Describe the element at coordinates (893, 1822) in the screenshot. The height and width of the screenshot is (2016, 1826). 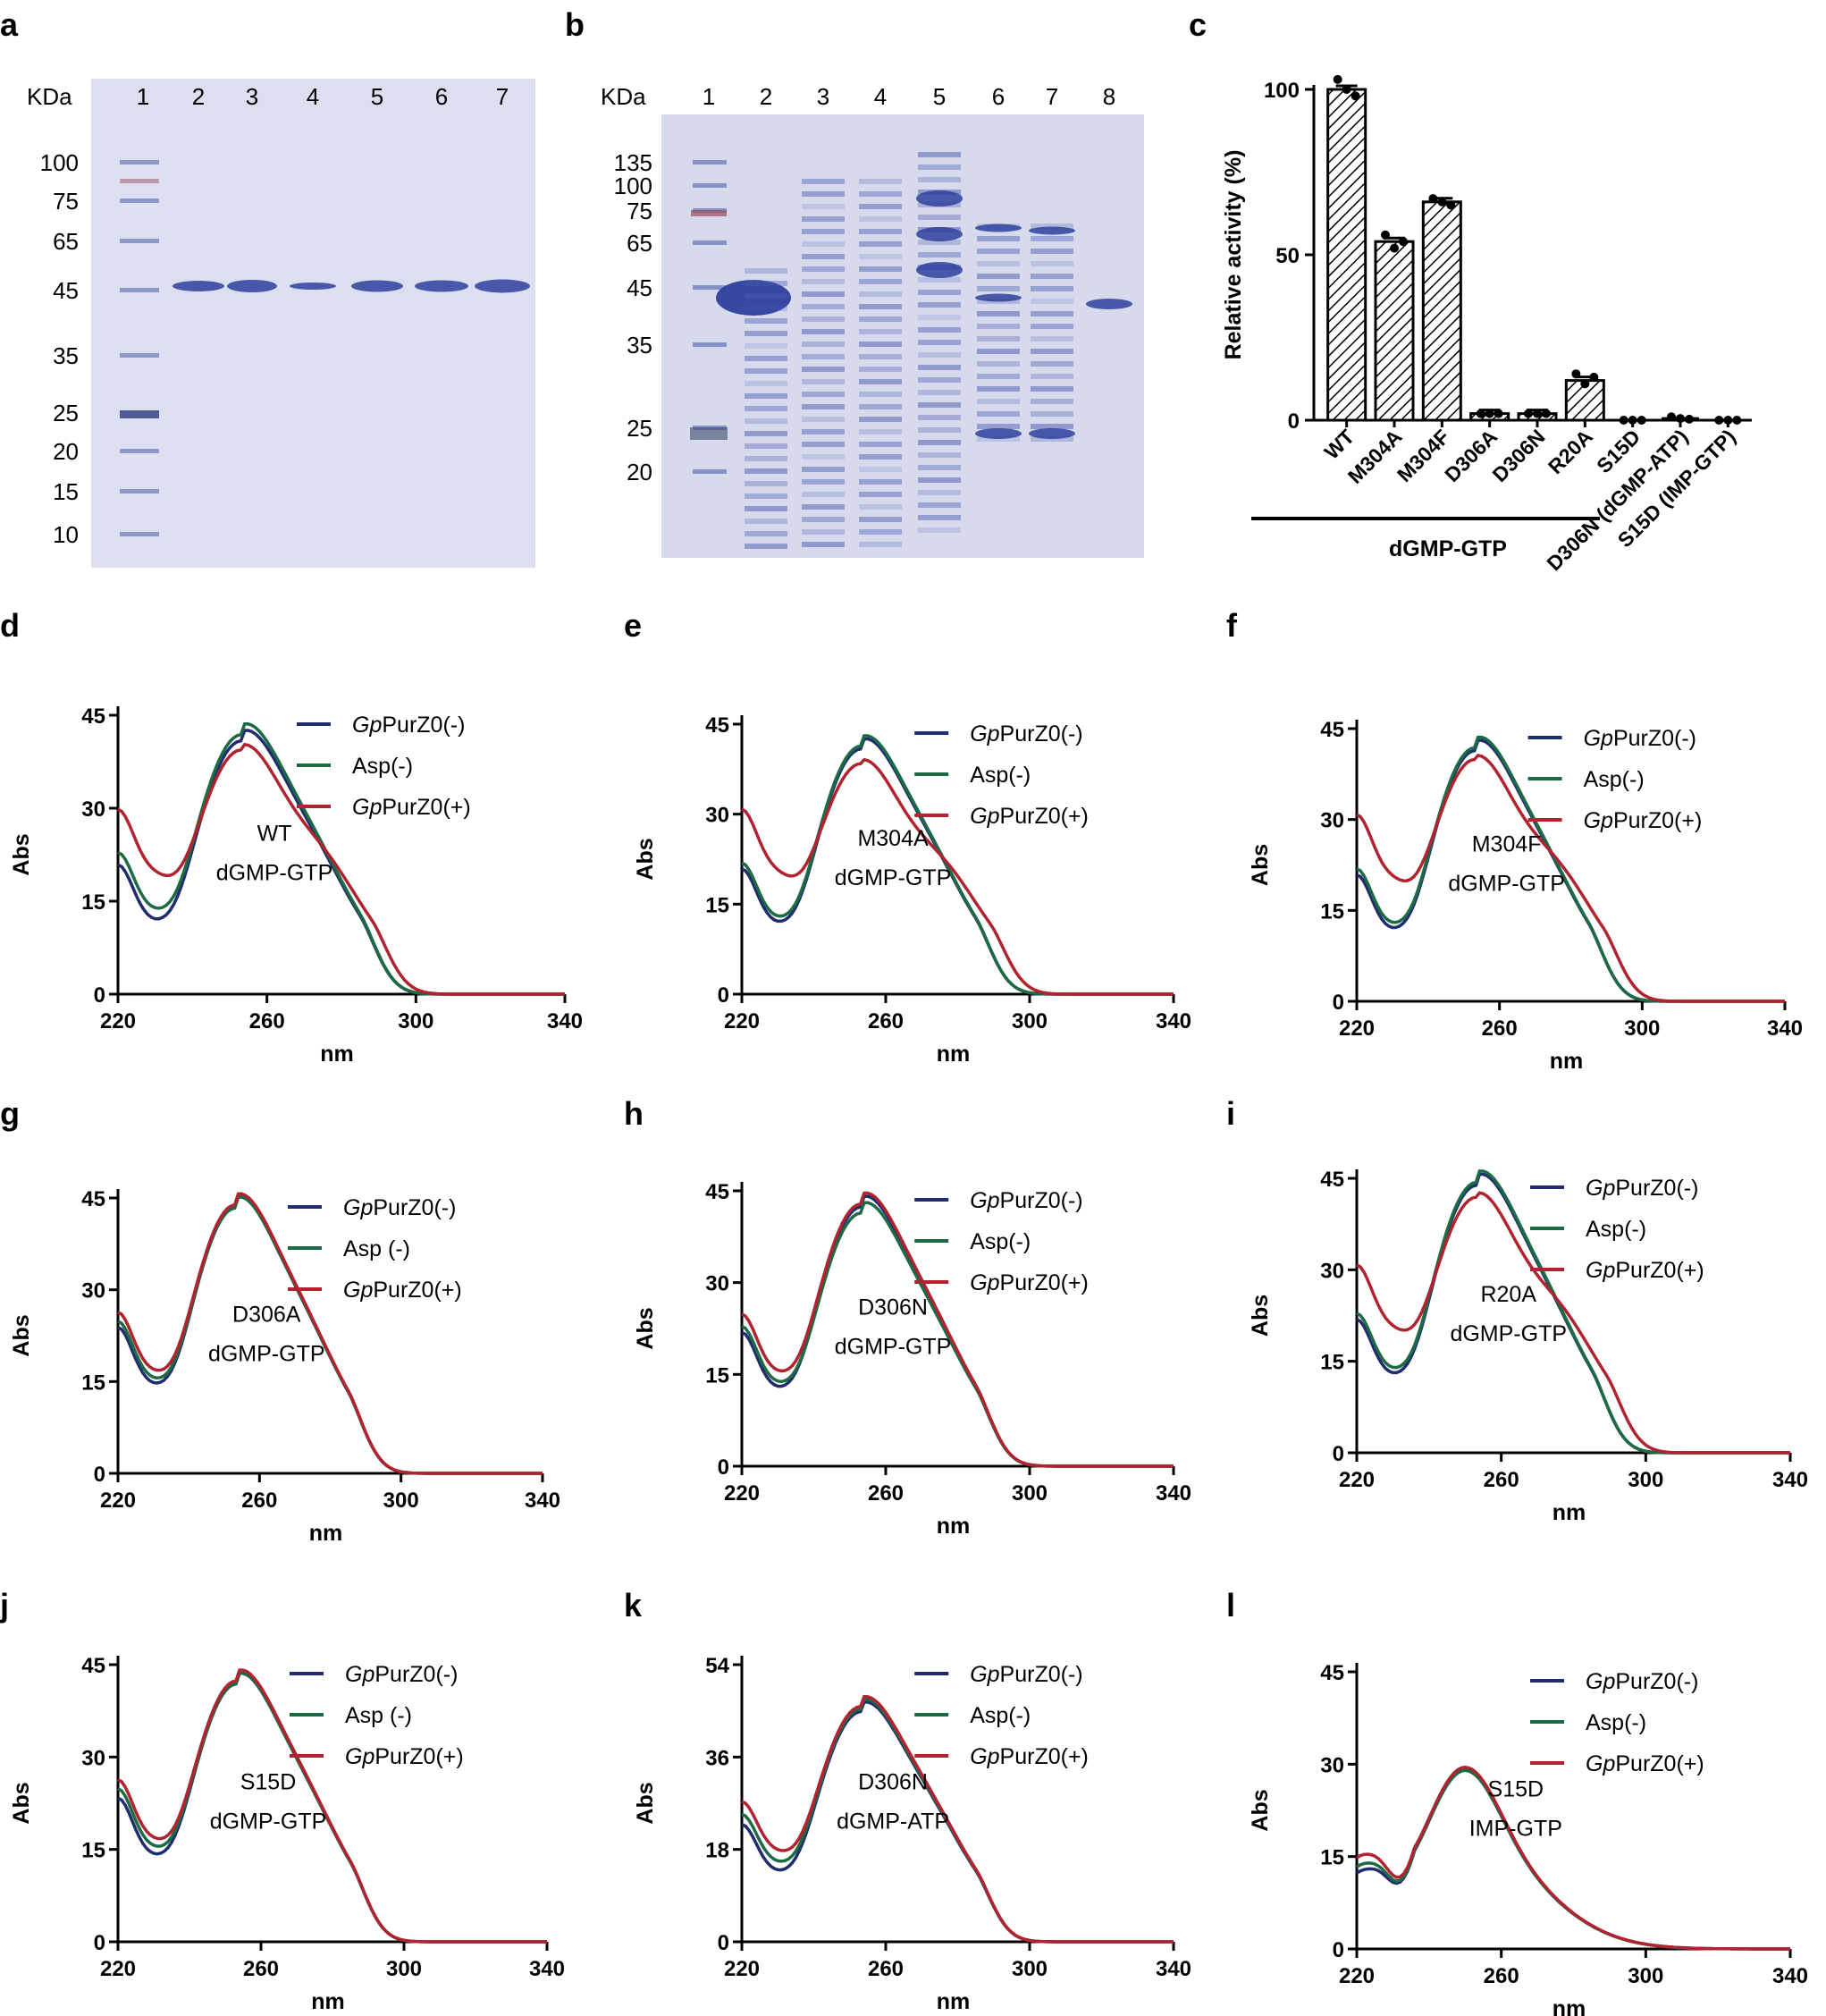
I see `annotation-text: dGMP-ATP` at that location.